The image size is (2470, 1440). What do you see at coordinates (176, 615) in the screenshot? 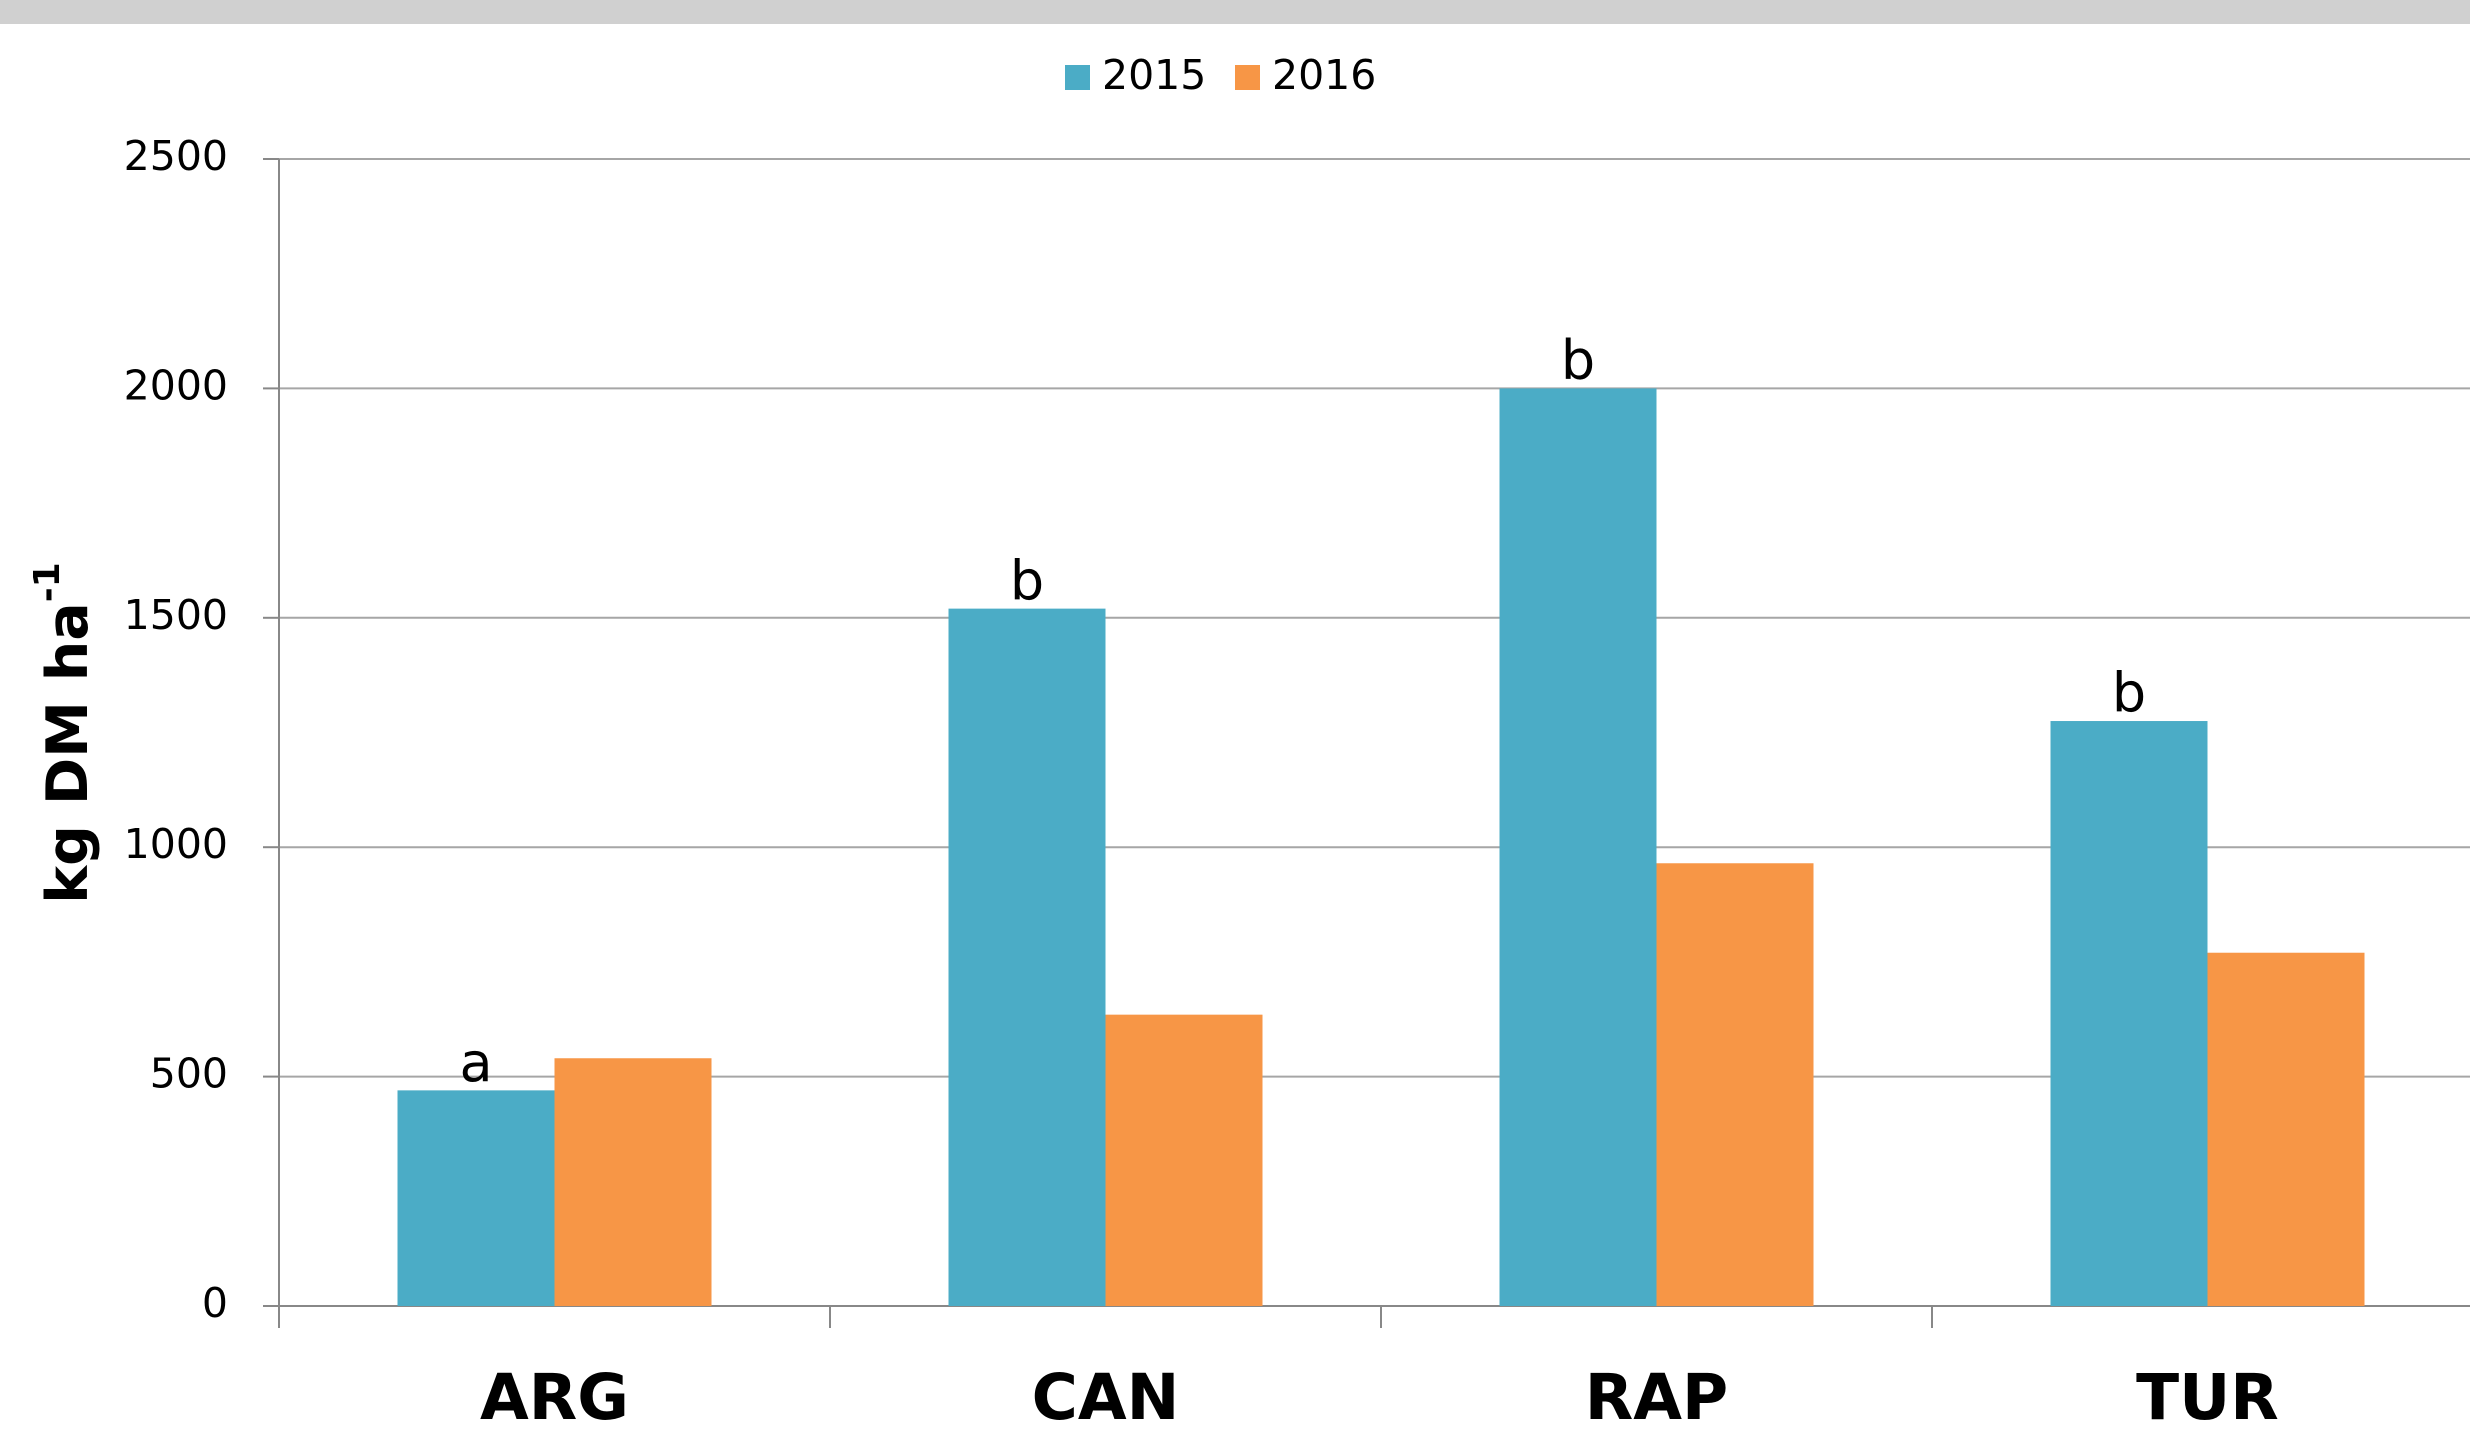
I see `y-tick-label: 1500` at bounding box center [176, 615].